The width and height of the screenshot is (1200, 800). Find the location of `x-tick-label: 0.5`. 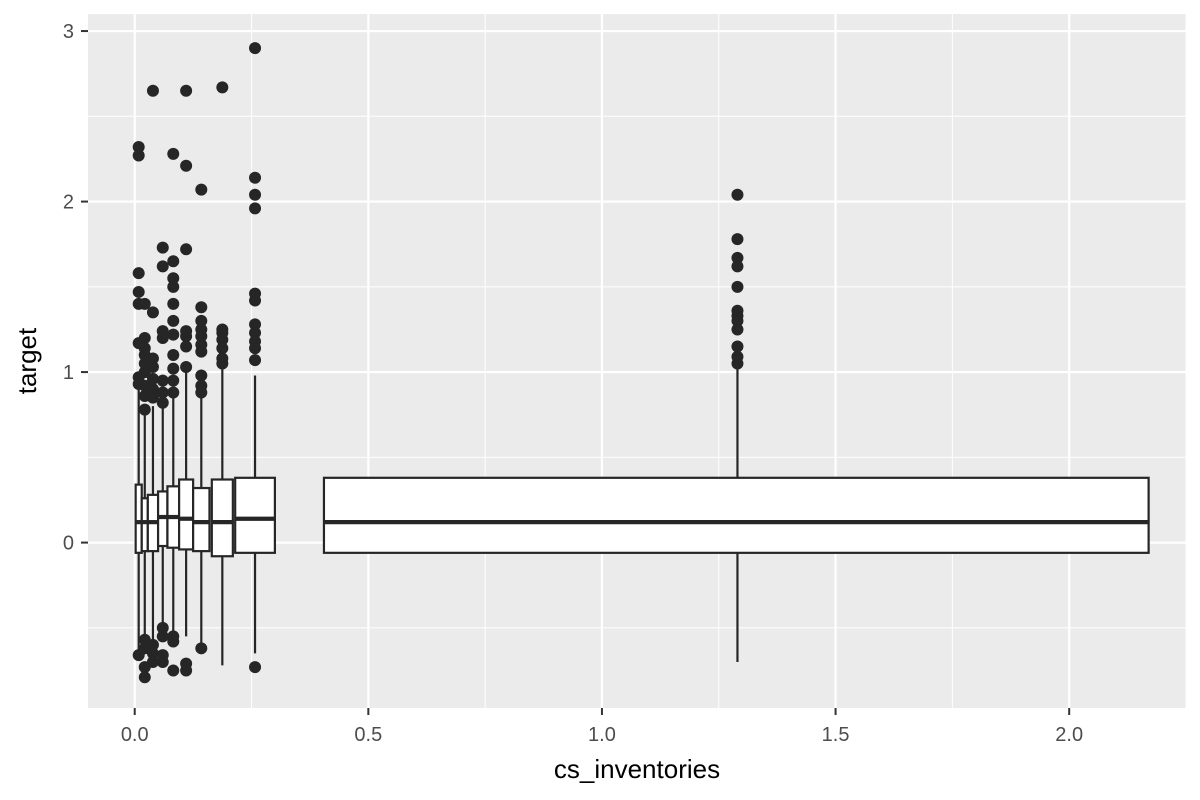

x-tick-label: 0.5 is located at coordinates (368, 735).